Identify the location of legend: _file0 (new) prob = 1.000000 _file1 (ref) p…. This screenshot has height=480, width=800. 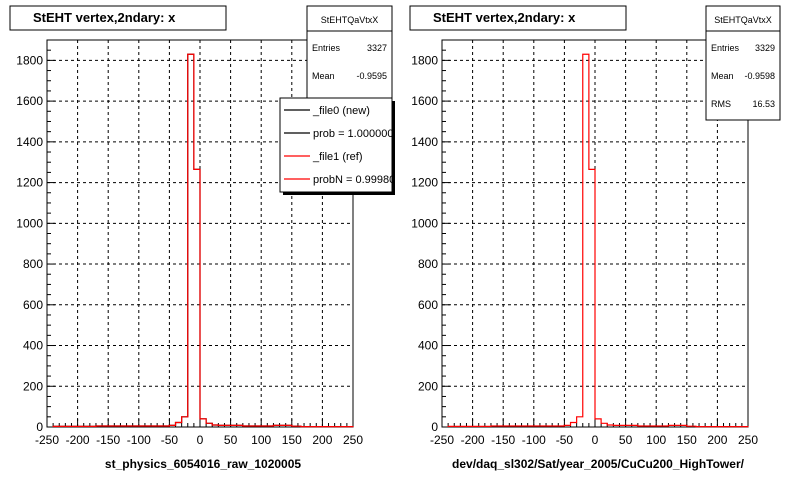
(337, 146).